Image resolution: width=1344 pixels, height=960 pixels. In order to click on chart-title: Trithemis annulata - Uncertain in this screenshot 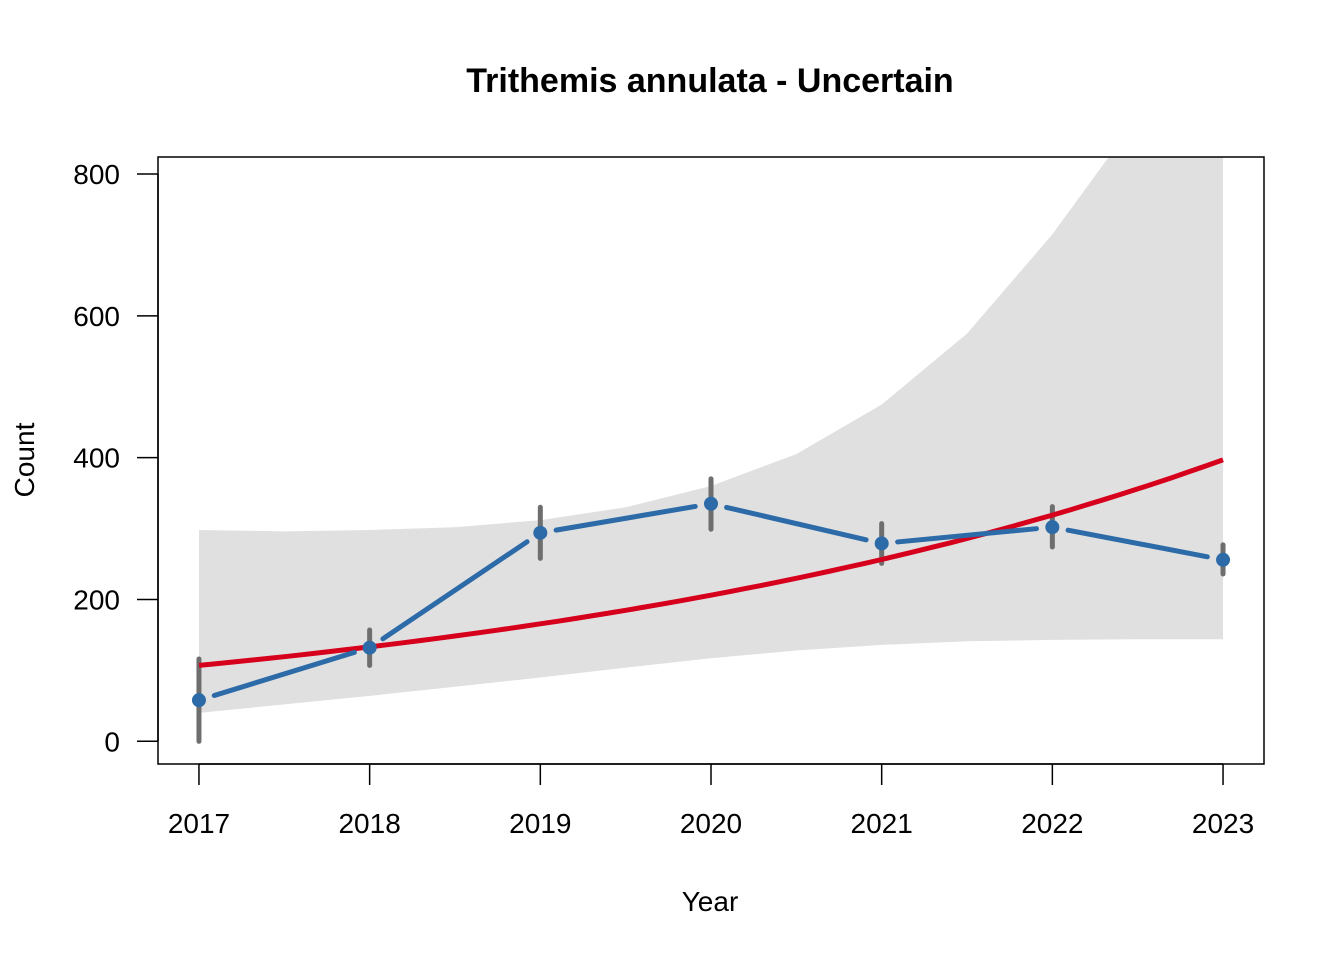, I will do `click(709, 81)`.